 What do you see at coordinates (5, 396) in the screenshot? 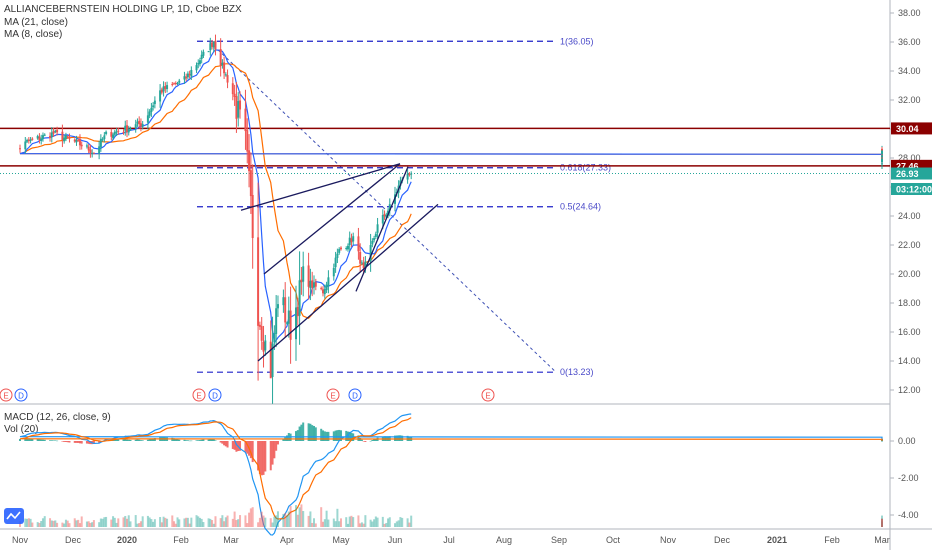
I see `event-marker-text: E` at bounding box center [5, 396].